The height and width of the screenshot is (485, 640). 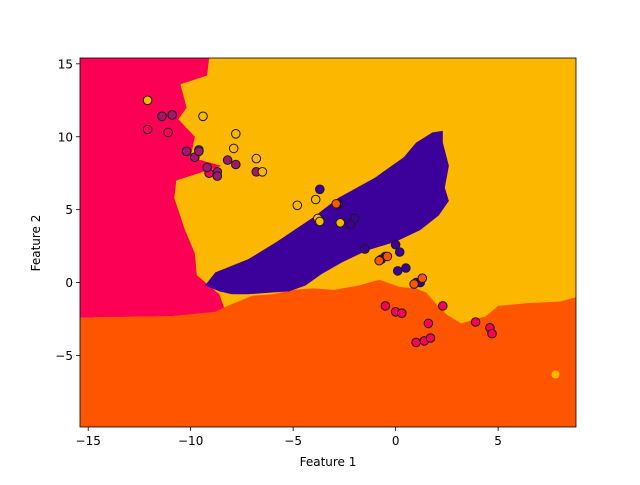 I want to click on region-pink, so click(x=153, y=188).